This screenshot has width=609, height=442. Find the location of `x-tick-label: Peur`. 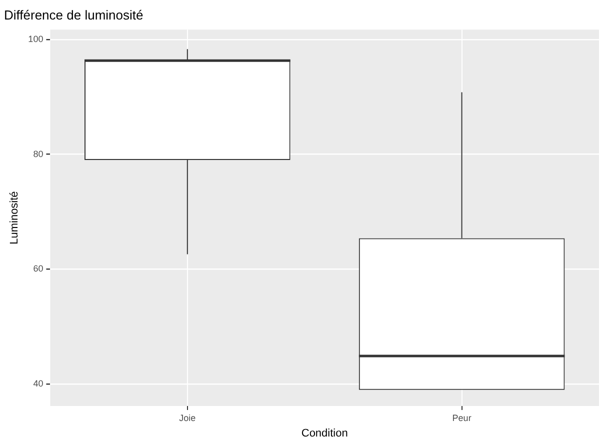

x-tick-label: Peur is located at coordinates (462, 417).